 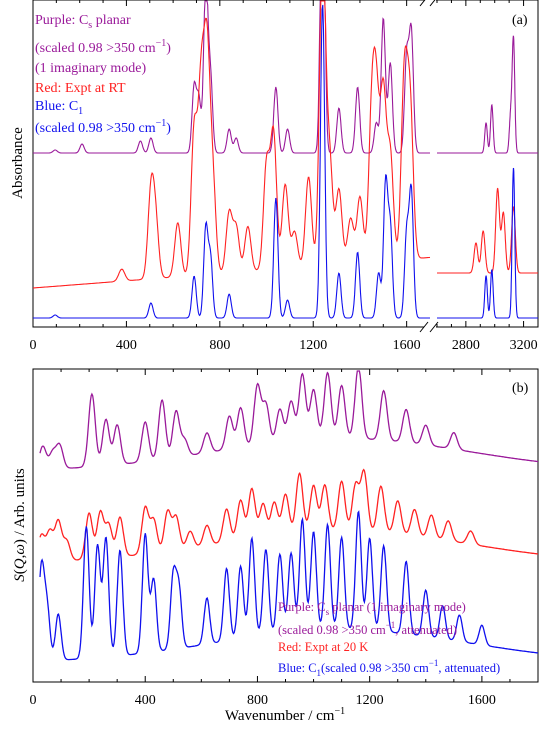 What do you see at coordinates (59, 108) in the screenshot?
I see `panel-a-legend-entry: Blue: C1` at bounding box center [59, 108].